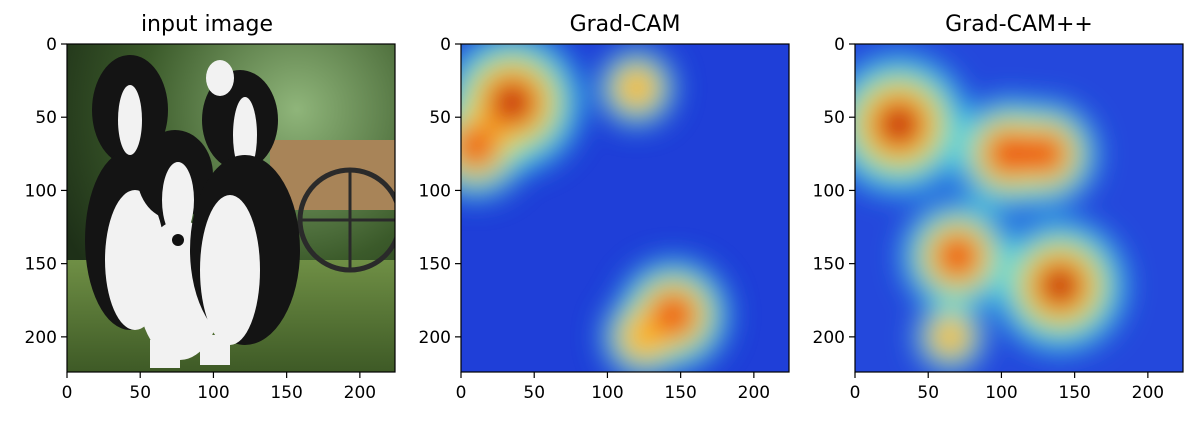  What do you see at coordinates (1019, 24) in the screenshot?
I see `panel-title-grad-cam-pp: Grad-CAM++` at bounding box center [1019, 24].